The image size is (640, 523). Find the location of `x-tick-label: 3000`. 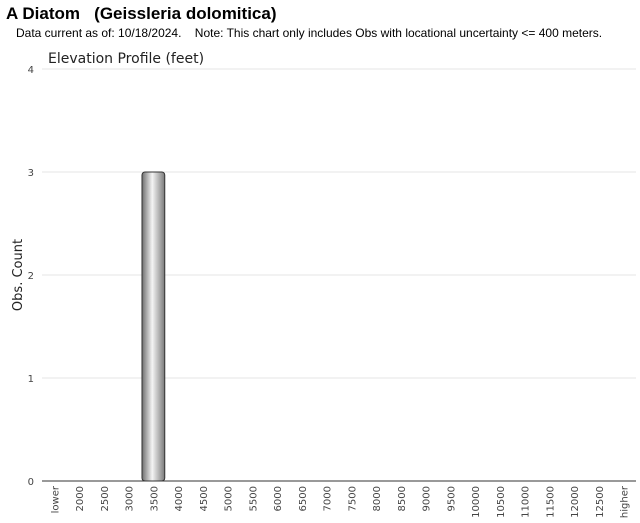

x-tick-label: 3000 is located at coordinates (130, 498).